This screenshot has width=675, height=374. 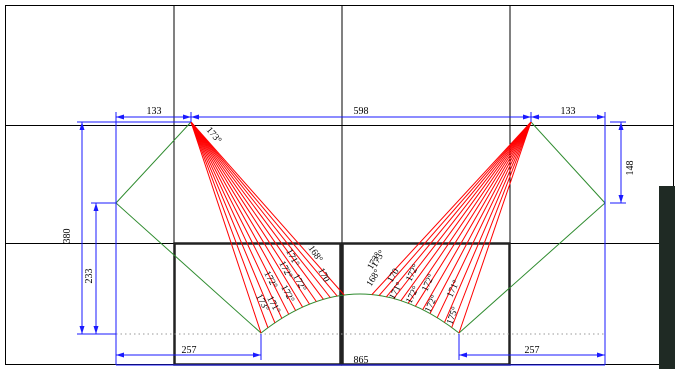 What do you see at coordinates (621, 199) in the screenshot?
I see `arrow-right-bottom` at bounding box center [621, 199].